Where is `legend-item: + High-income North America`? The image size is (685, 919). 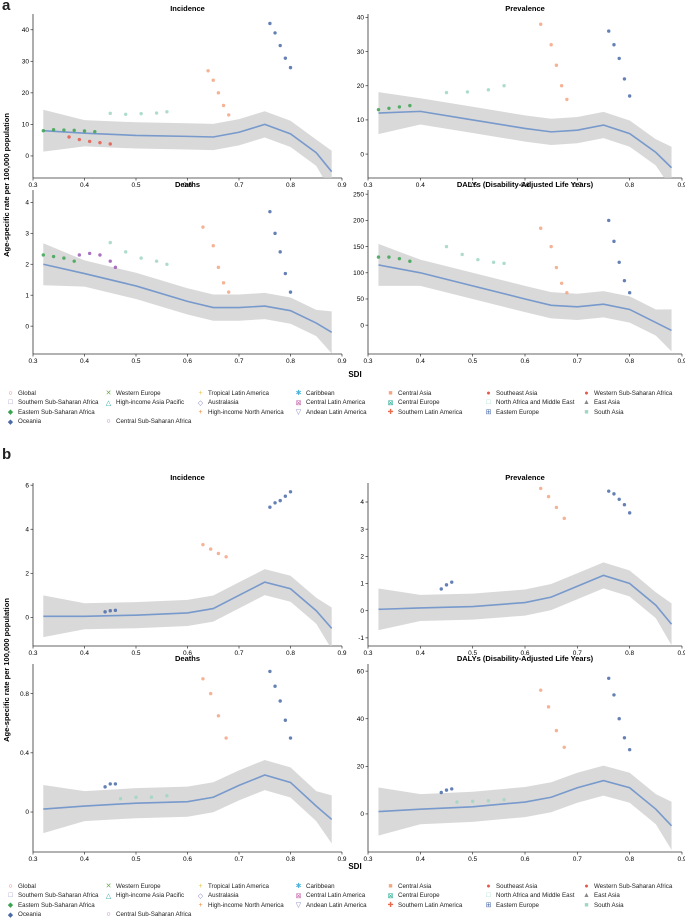 legend-item: + High-income North America is located at coordinates (245, 905).